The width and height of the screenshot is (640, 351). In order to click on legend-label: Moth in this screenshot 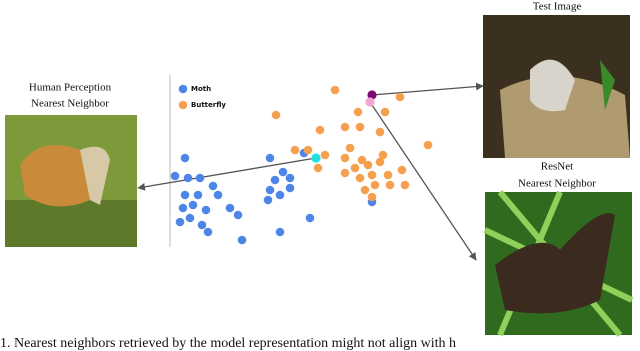, I will do `click(201, 89)`.